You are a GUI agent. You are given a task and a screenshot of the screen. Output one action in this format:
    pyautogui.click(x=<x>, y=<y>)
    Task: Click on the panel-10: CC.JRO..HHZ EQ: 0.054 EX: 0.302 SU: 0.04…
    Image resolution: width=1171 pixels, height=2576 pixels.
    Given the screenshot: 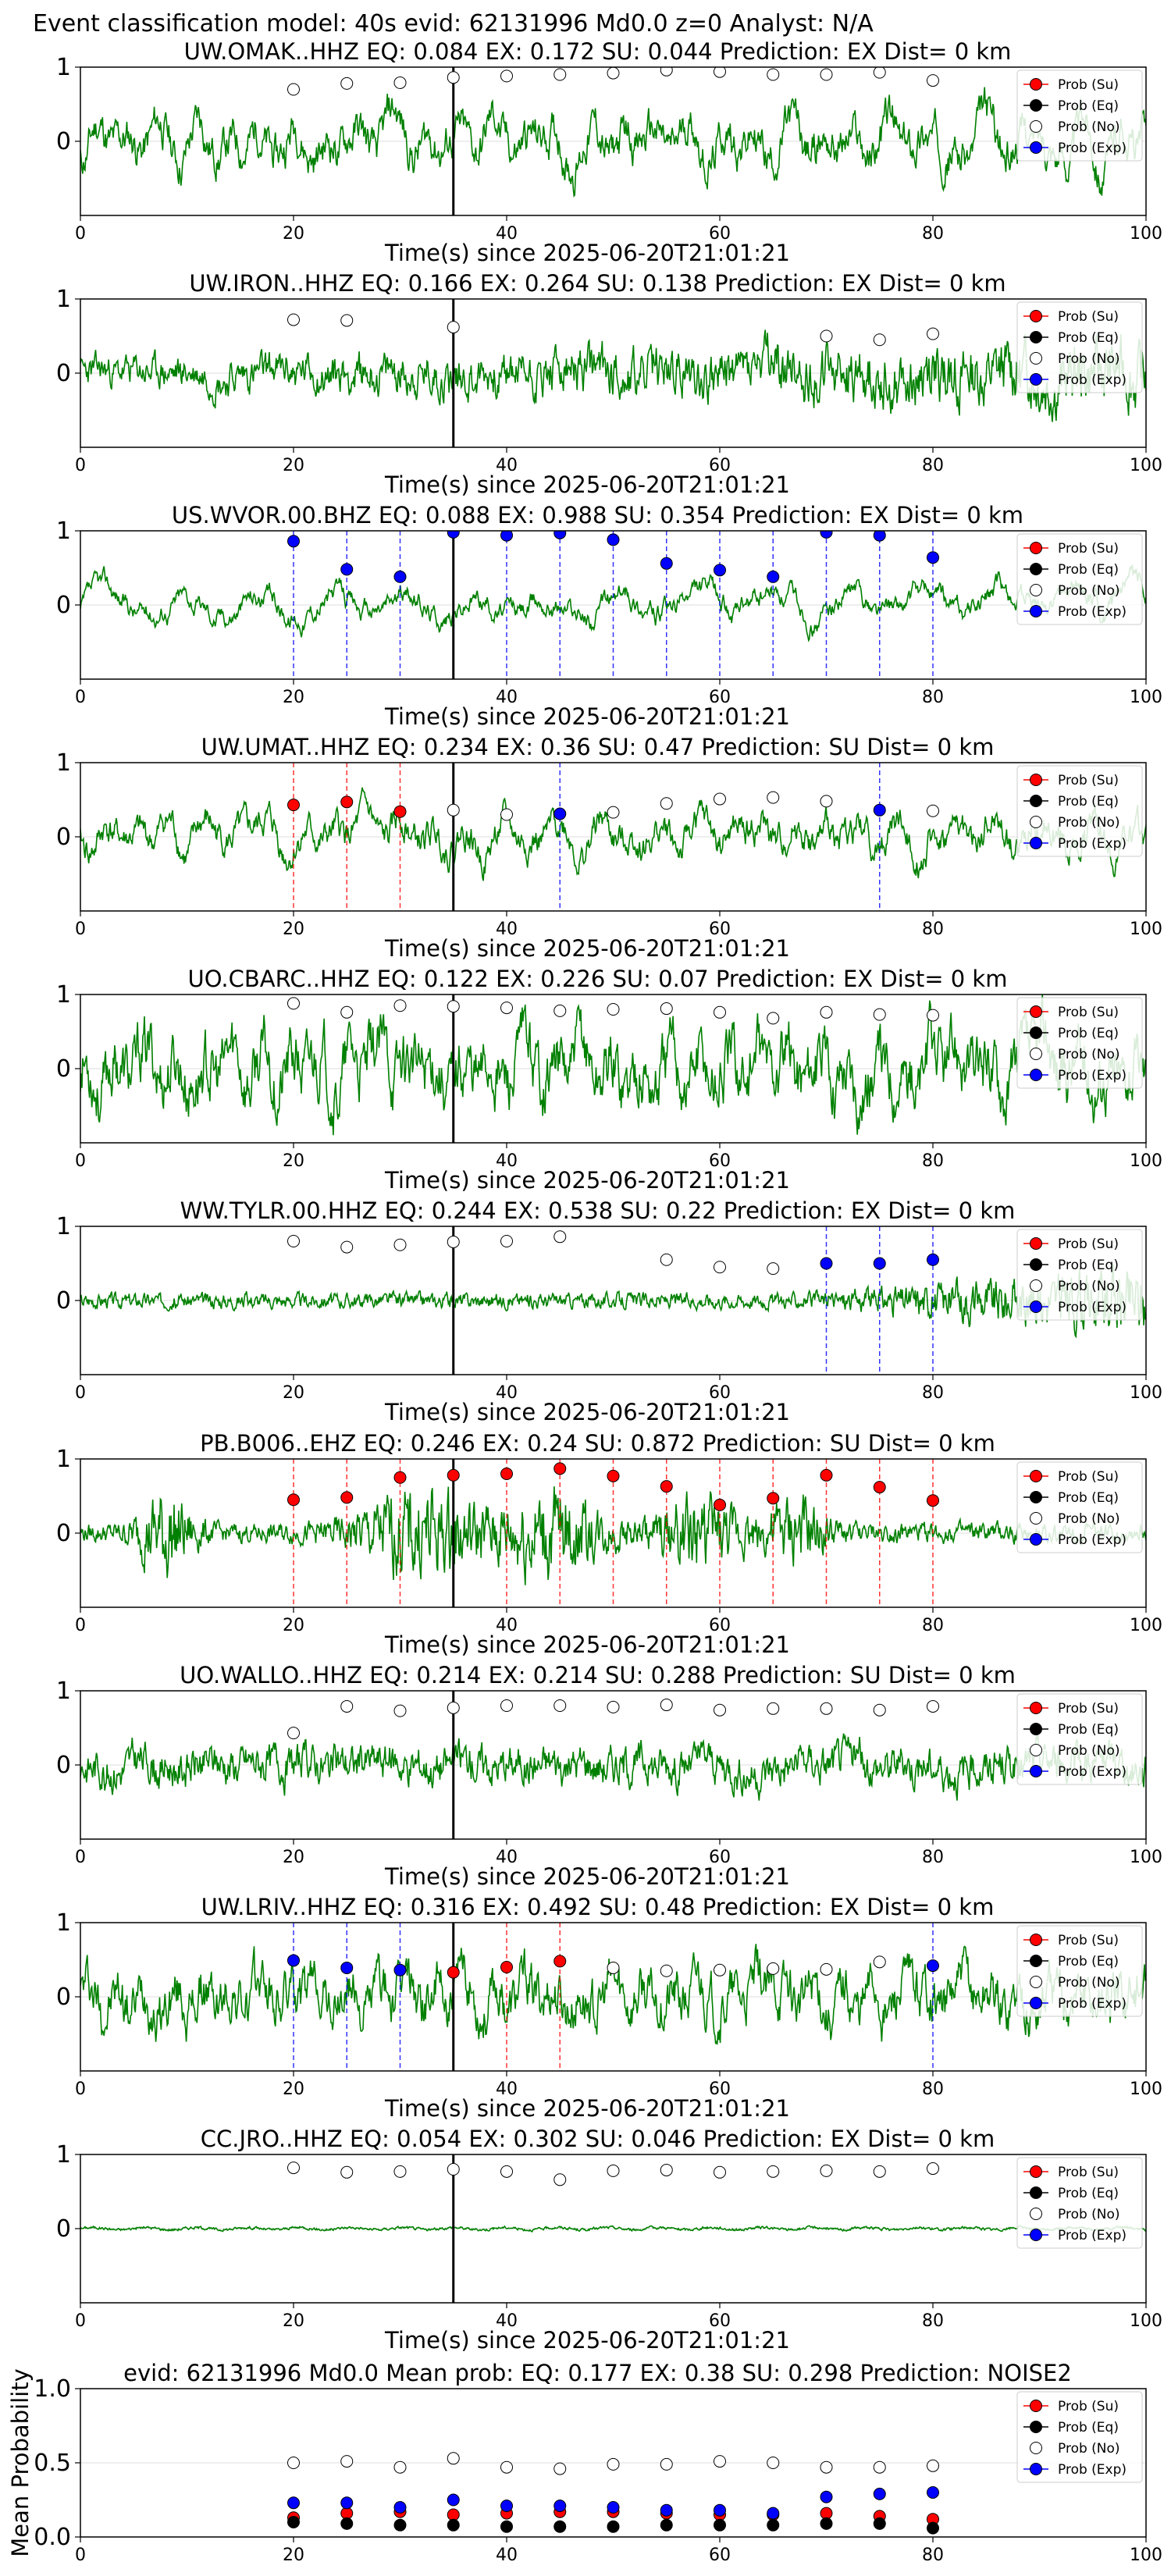 What is the action you would take?
    pyautogui.click(x=609, y=2240)
    